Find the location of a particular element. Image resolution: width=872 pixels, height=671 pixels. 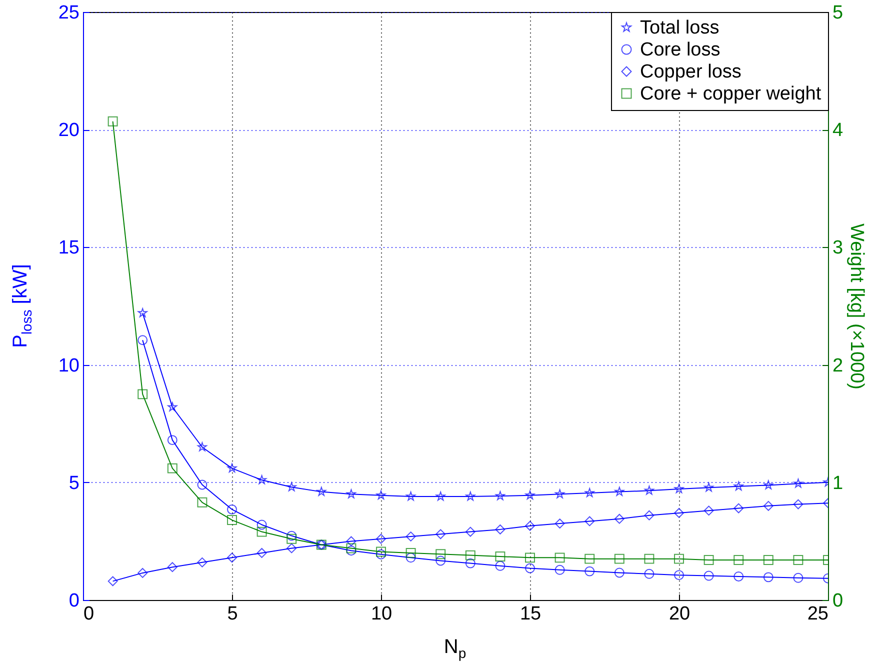

x-axis-title: N$_{p}$ is located at coordinates (455, 648).